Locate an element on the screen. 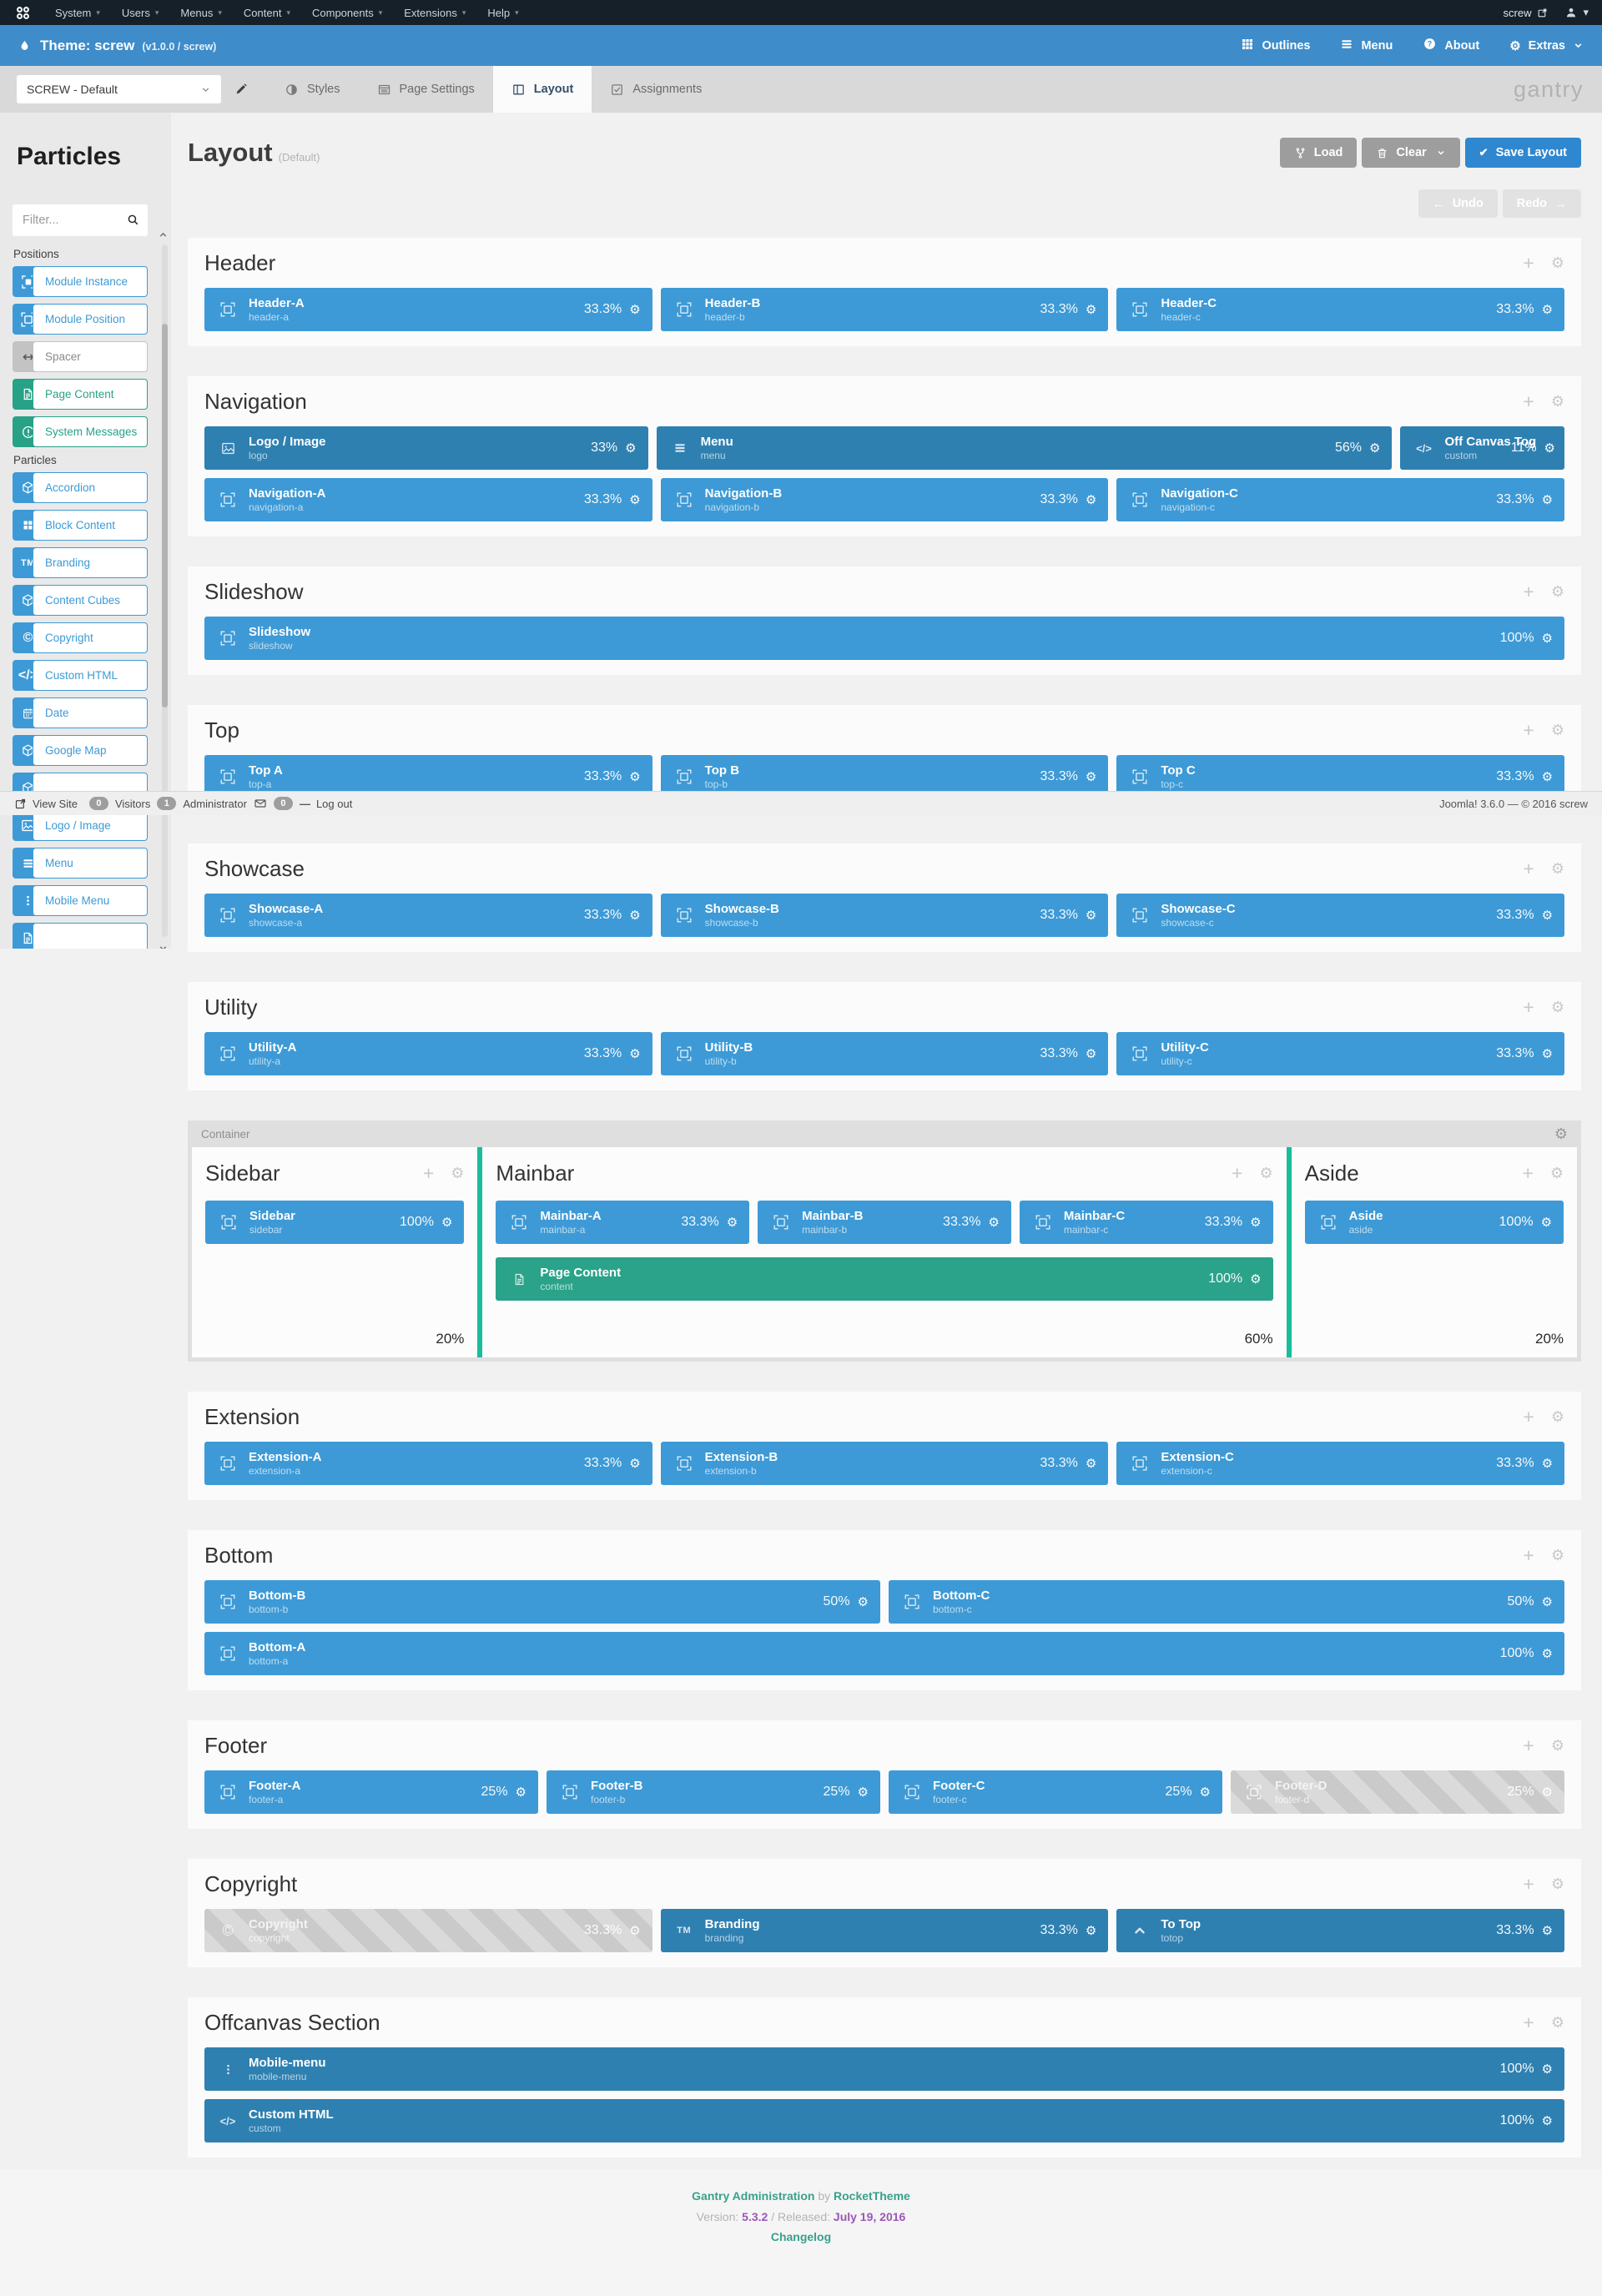  filter-input is located at coordinates (80, 220).